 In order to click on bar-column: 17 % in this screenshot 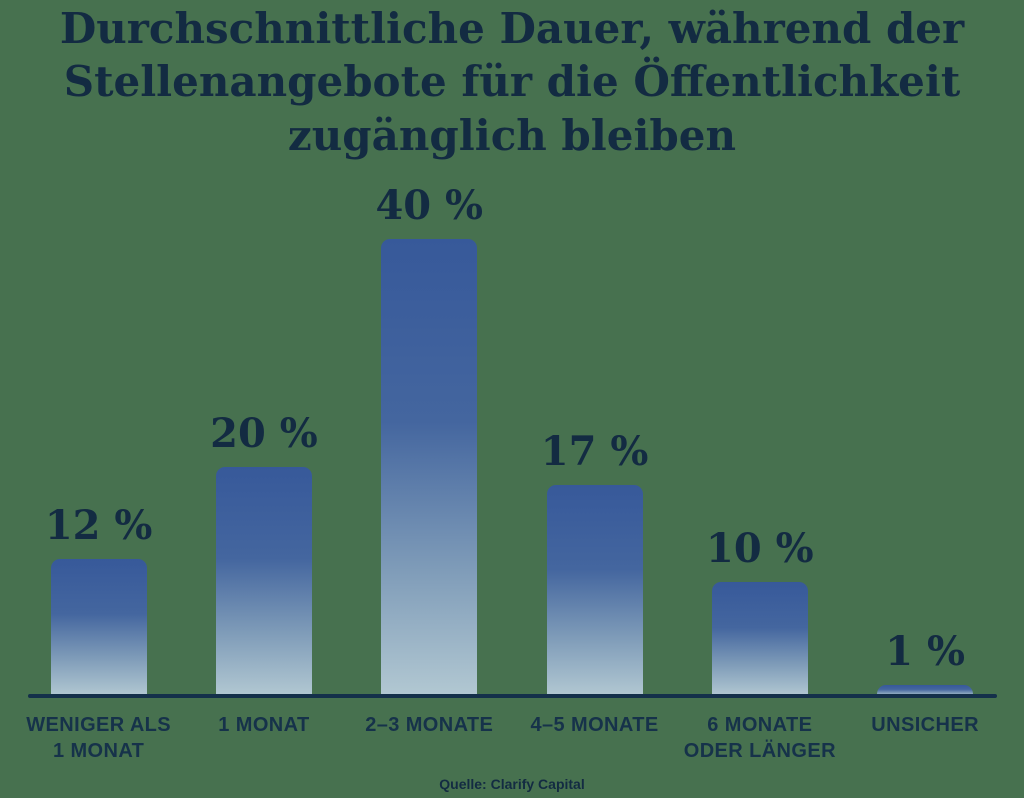, I will do `click(594, 564)`.